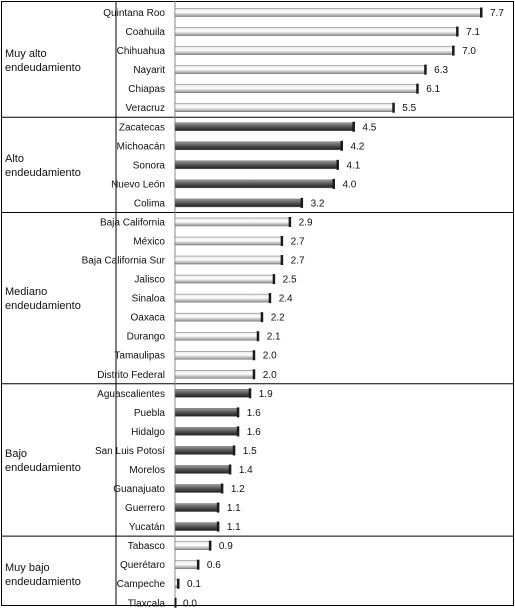 This screenshot has width=515, height=608. What do you see at coordinates (497, 13) in the screenshot?
I see `value-label: 7.7` at bounding box center [497, 13].